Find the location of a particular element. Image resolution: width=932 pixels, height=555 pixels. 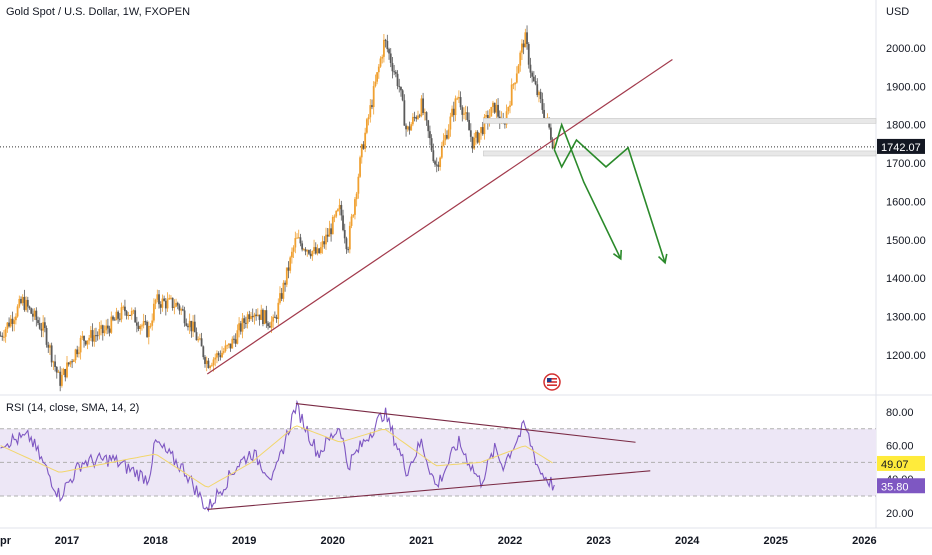

projection-path is located at coordinates (609, 201).